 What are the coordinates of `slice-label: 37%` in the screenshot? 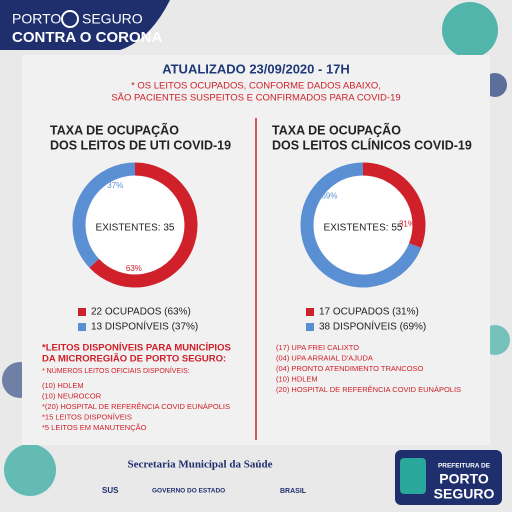 It's located at (115, 185).